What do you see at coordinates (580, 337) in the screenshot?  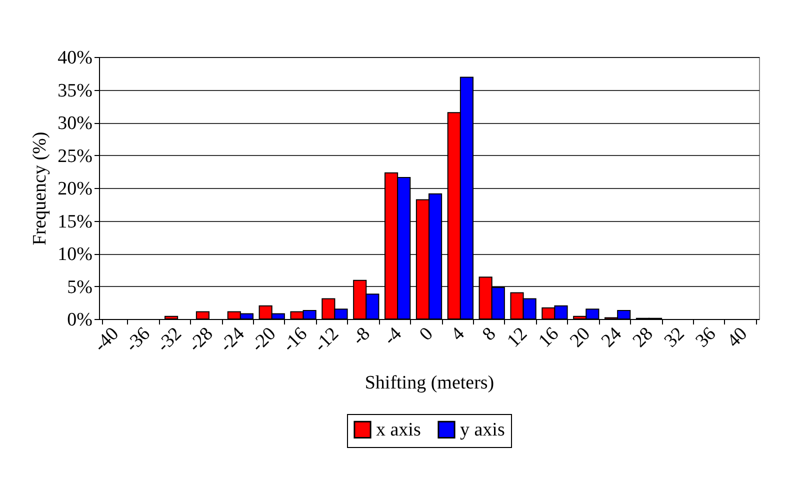 I see `x-tick-label: 20` at bounding box center [580, 337].